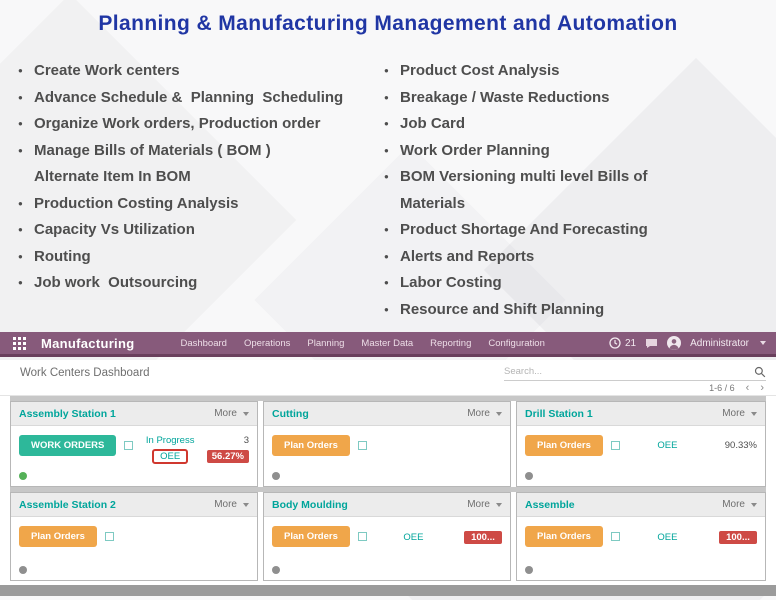 The image size is (776, 600). I want to click on oee-value: 90.33%, so click(740, 445).